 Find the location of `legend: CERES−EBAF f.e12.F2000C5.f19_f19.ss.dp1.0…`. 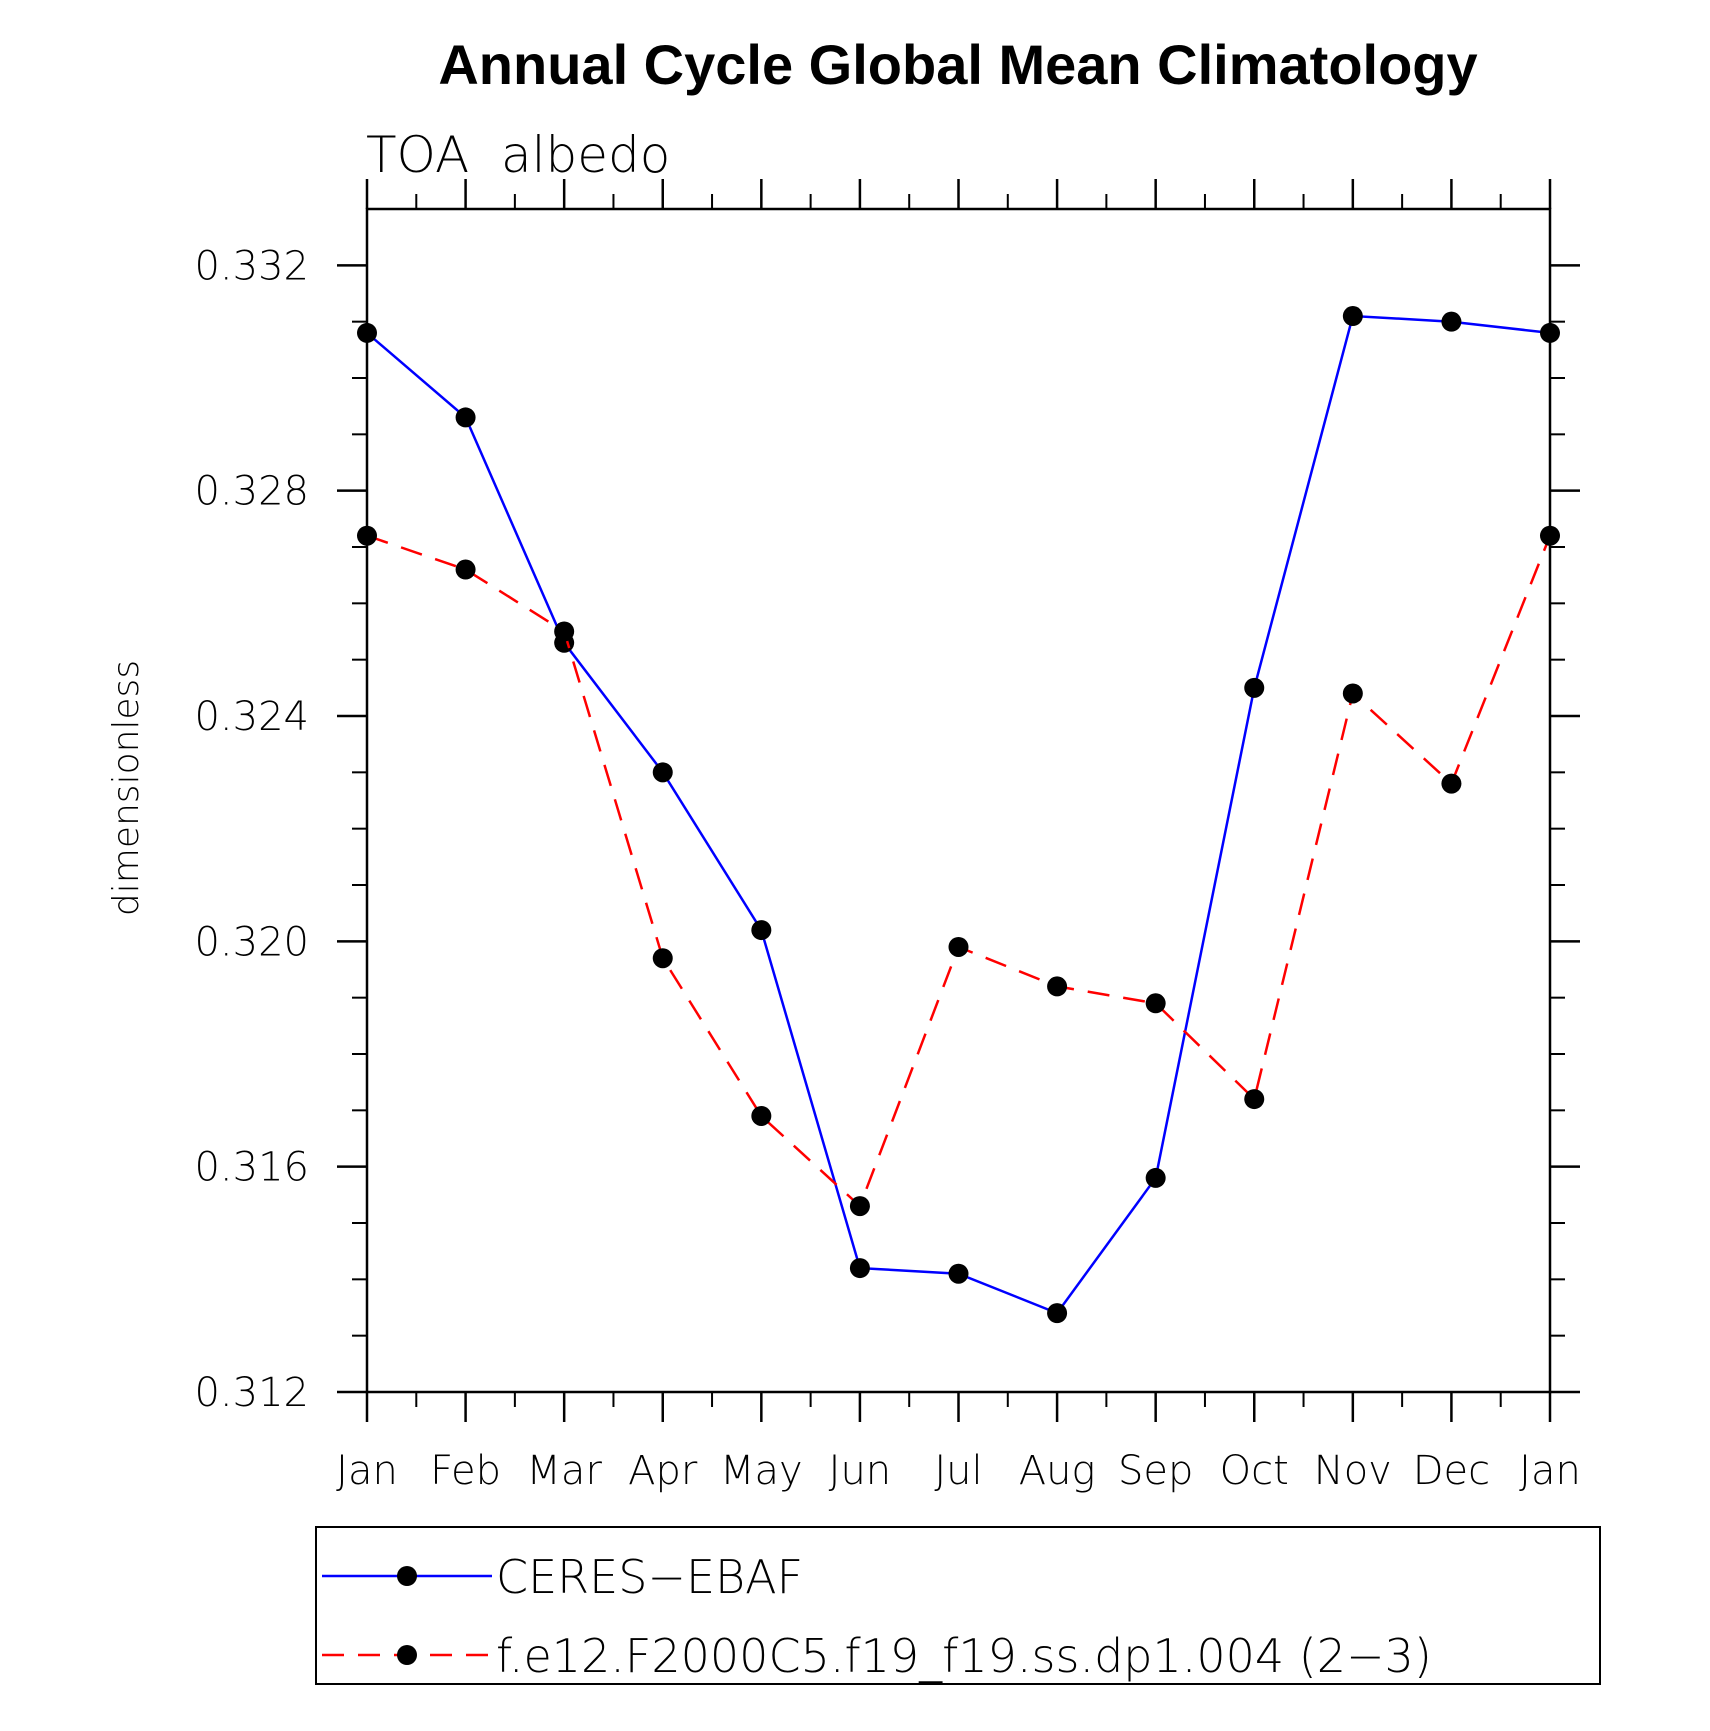

legend: CERES−EBAF f.e12.F2000C5.f19_f19.ss.dp1.0… is located at coordinates (958, 1605).